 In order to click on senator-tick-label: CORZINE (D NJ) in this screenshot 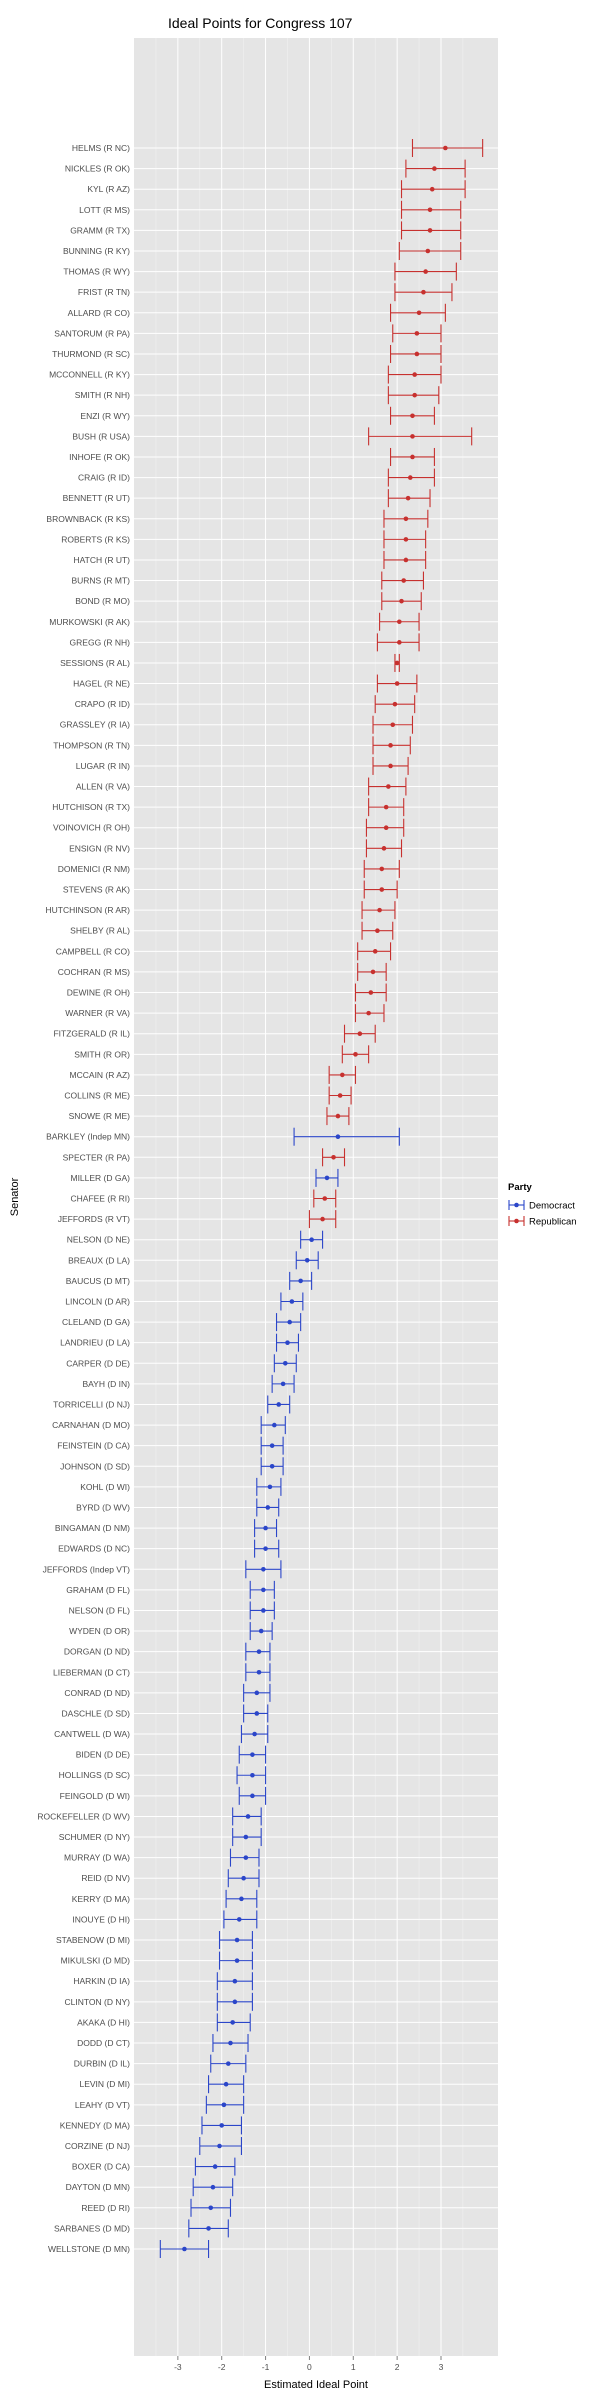, I will do `click(97, 2146)`.